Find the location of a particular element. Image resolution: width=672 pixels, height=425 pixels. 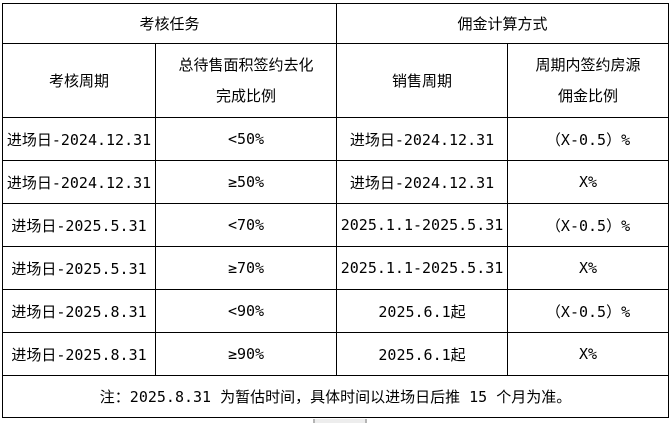

table-row-note: 注：2025.8.31 为暂估时间，具体时间以进场日后推 15 个月为准。 is located at coordinates (335, 396).